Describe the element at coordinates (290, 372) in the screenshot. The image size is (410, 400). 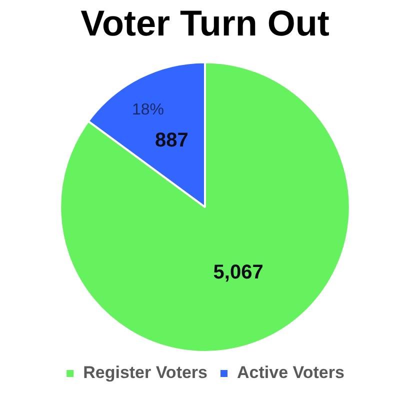
I see `legend-label: Active Voters` at that location.